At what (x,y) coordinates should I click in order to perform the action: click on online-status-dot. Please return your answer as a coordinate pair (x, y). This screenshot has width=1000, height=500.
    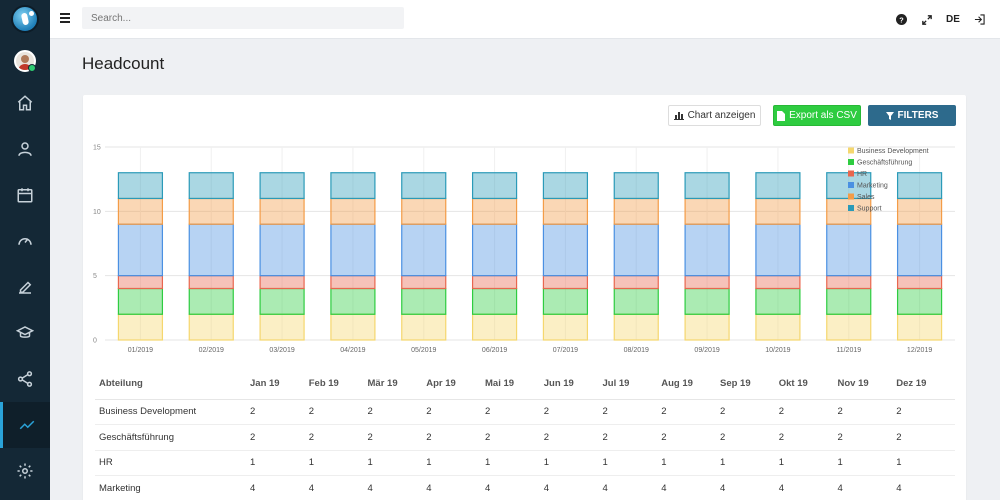
    Looking at the image, I should click on (32, 68).